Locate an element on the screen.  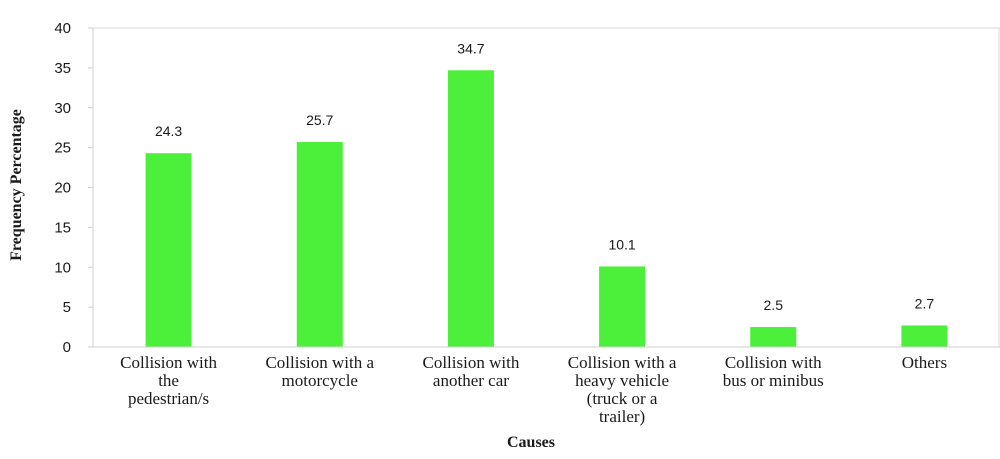
data-label: 25.7 is located at coordinates (319, 120).